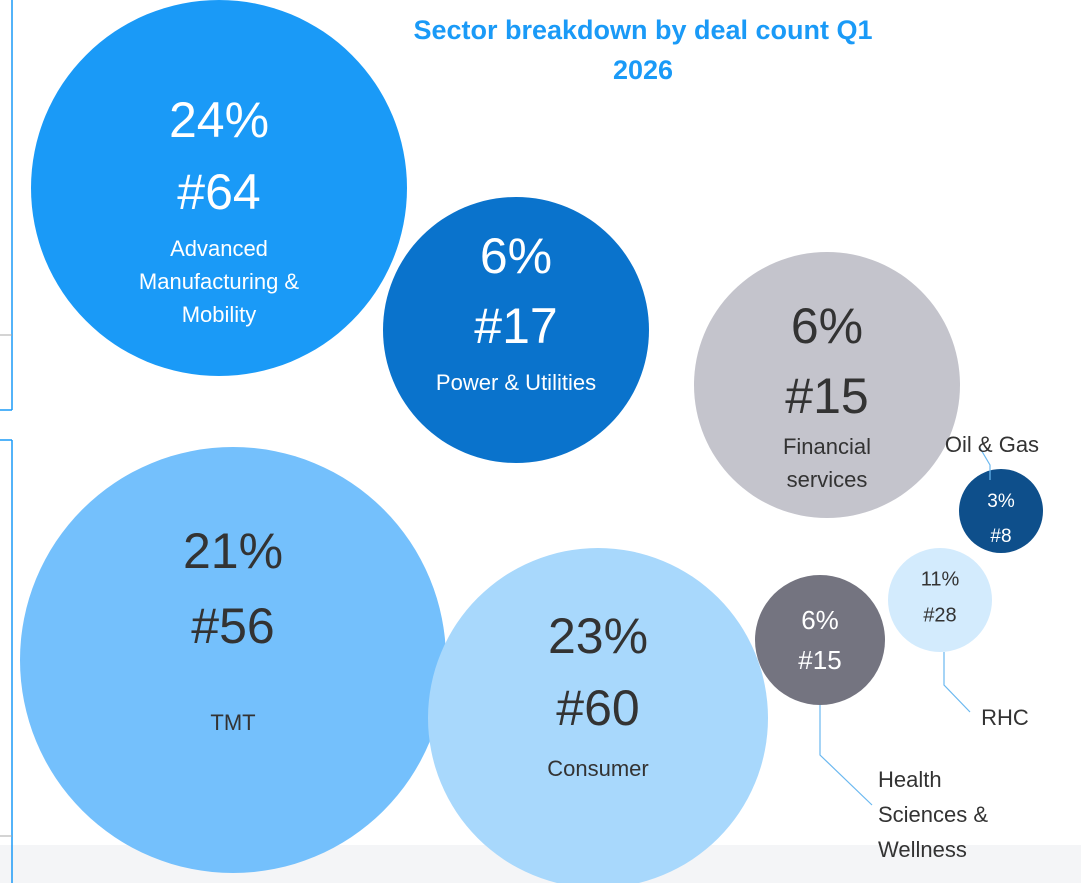 The height and width of the screenshot is (883, 1081). I want to click on sector-label: Consumer, so click(598, 768).